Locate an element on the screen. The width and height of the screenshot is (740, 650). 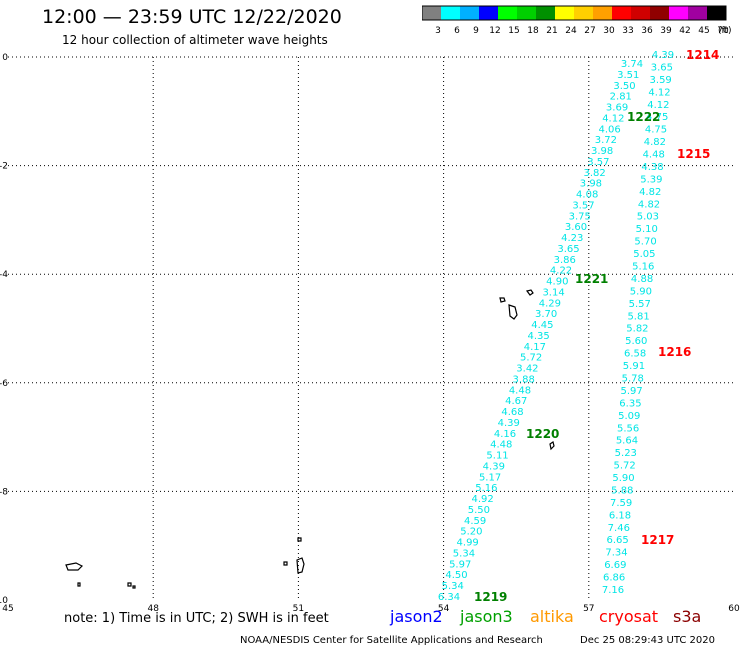
scale-label: 70 is located at coordinates (723, 31).